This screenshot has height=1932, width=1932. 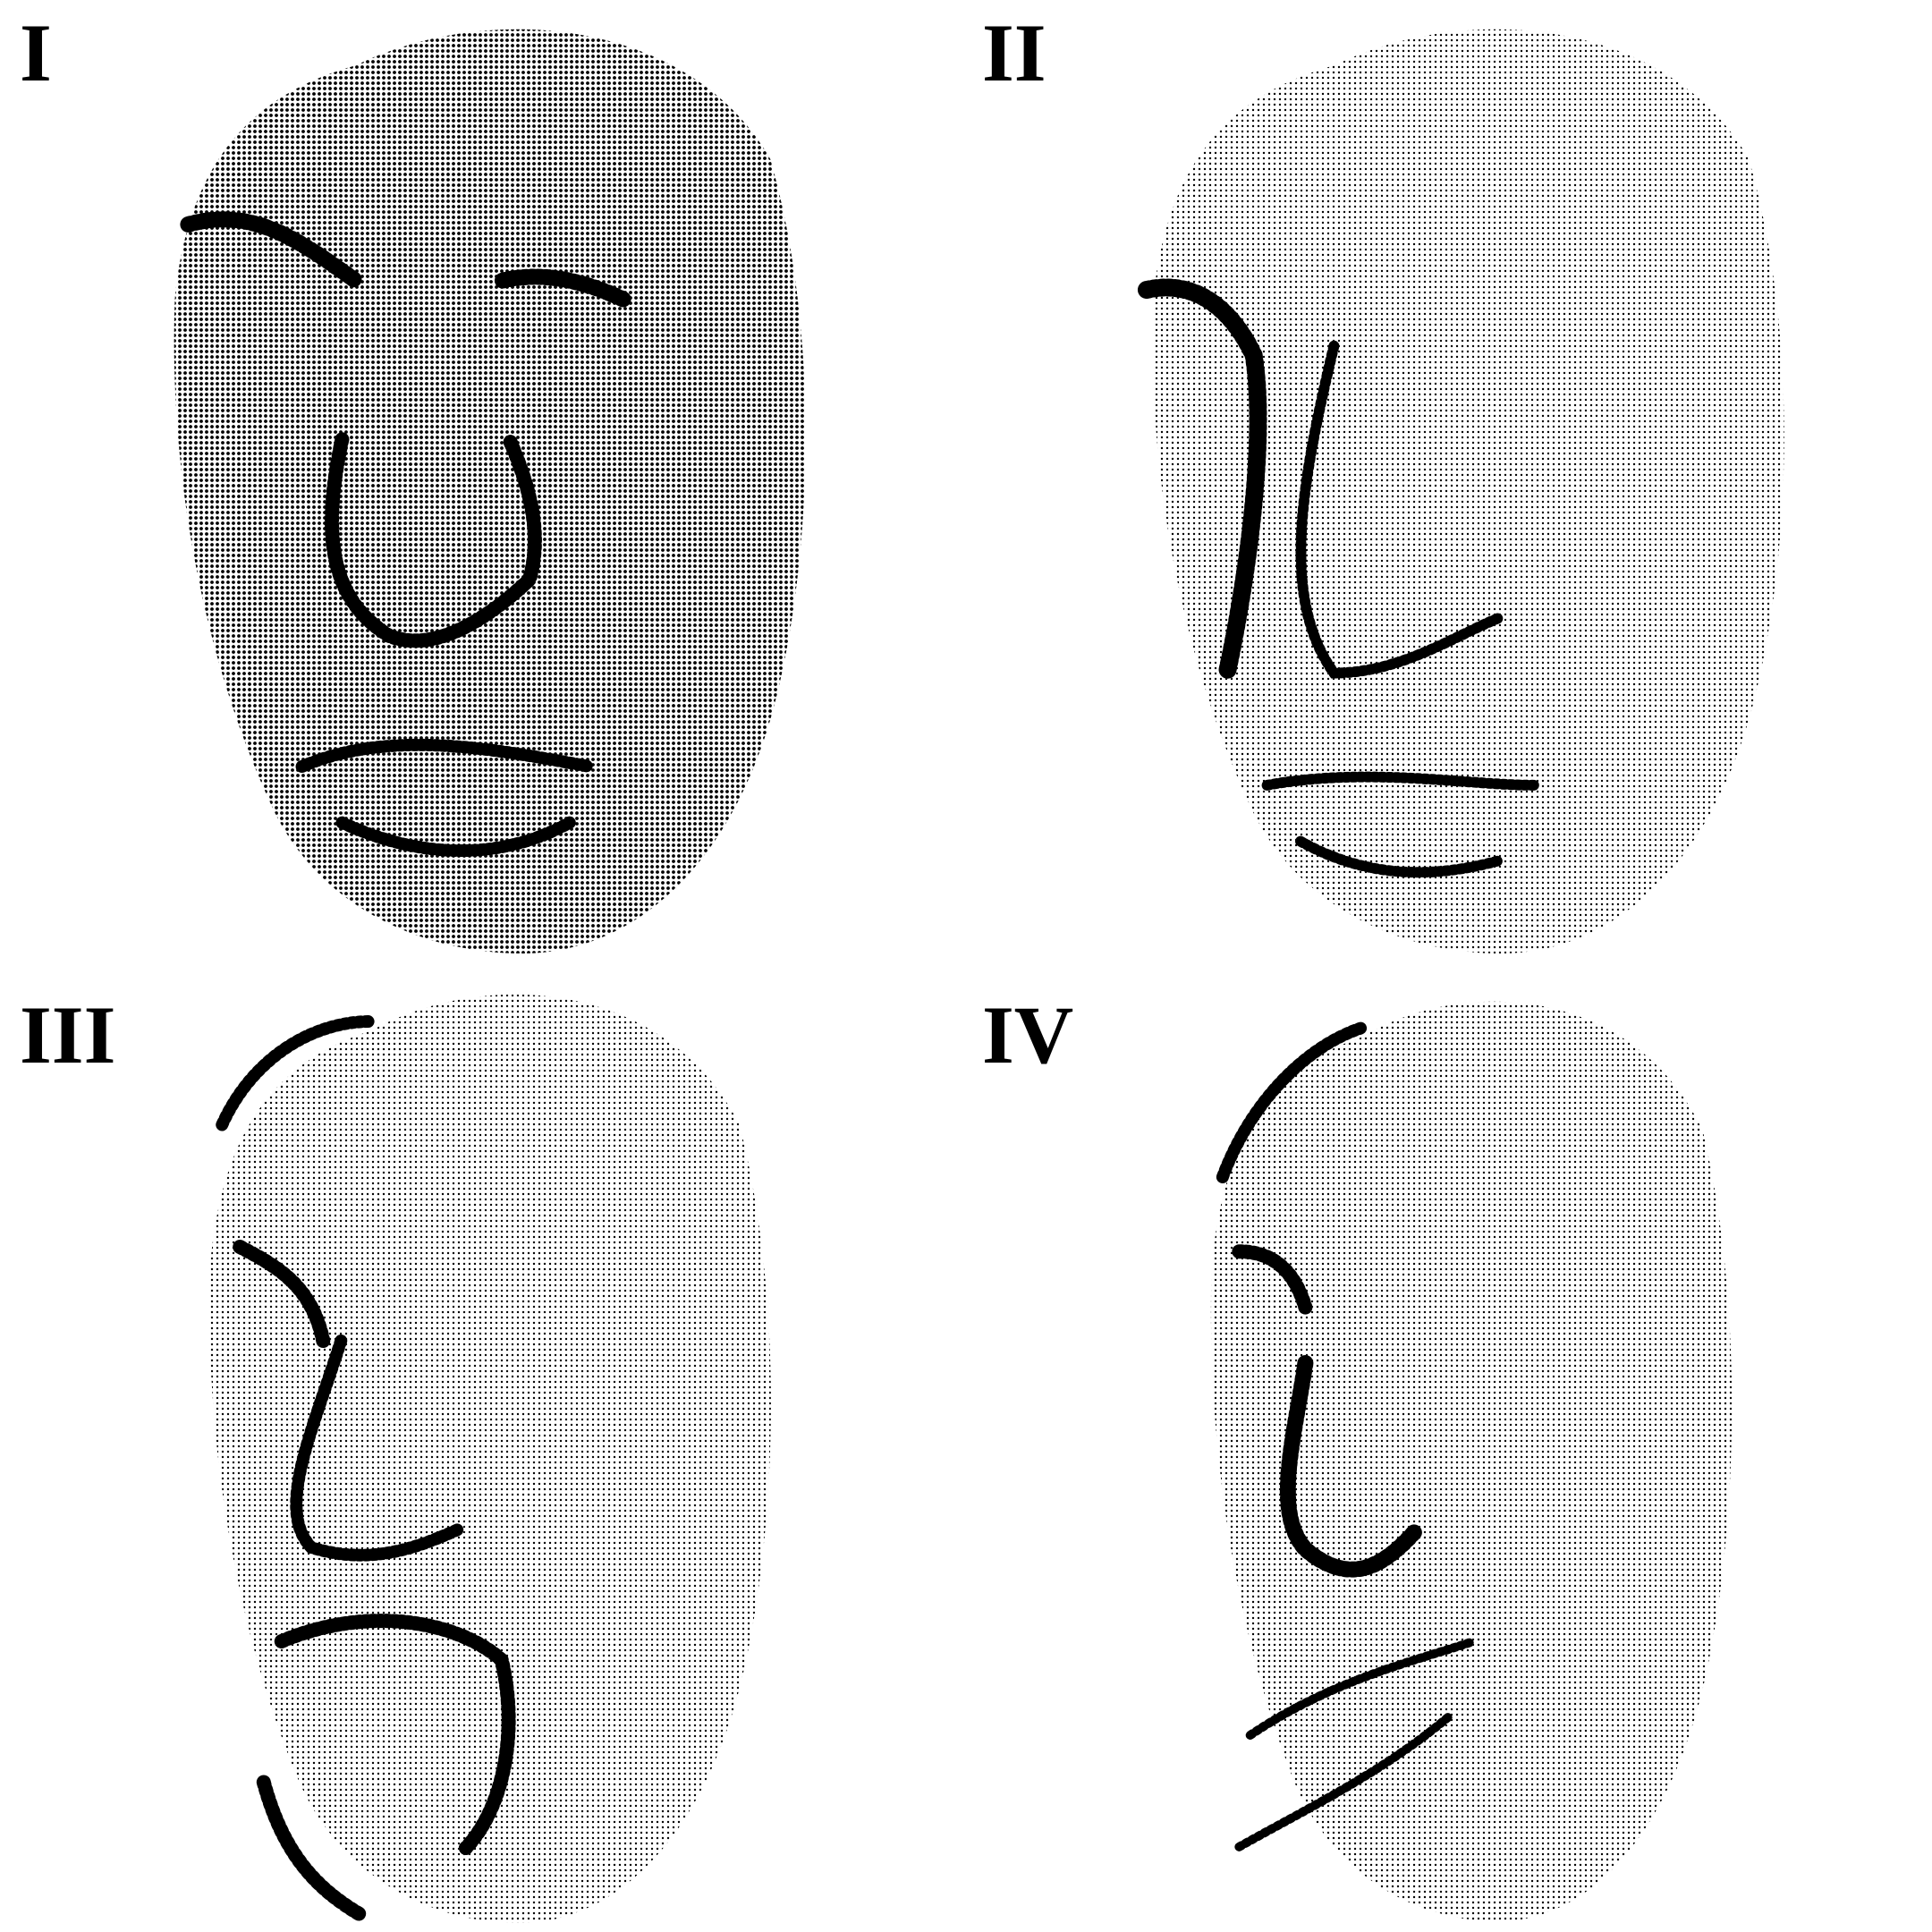 What do you see at coordinates (1014, 52) in the screenshot?
I see `panel-label: II` at bounding box center [1014, 52].